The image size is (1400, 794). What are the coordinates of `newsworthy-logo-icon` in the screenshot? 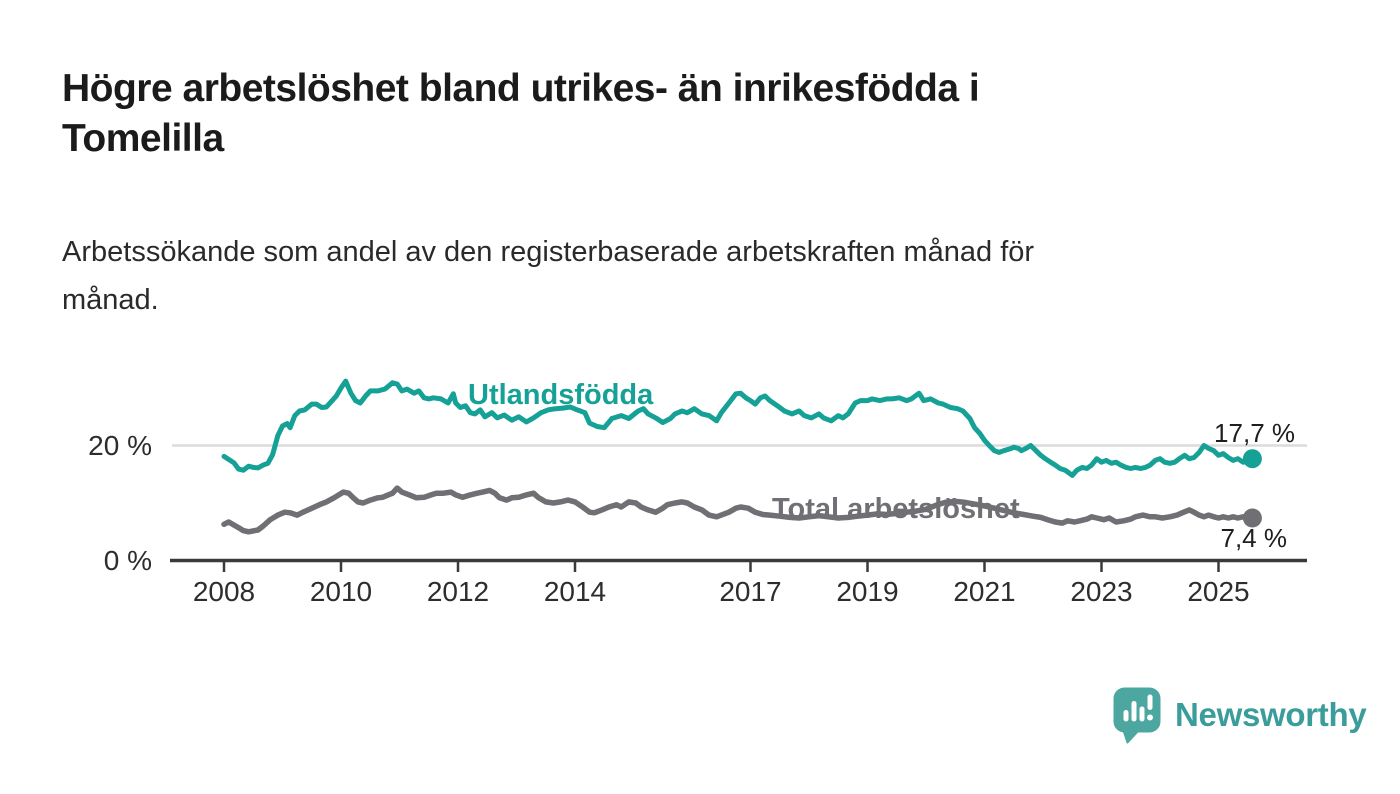 It's located at (1137, 715).